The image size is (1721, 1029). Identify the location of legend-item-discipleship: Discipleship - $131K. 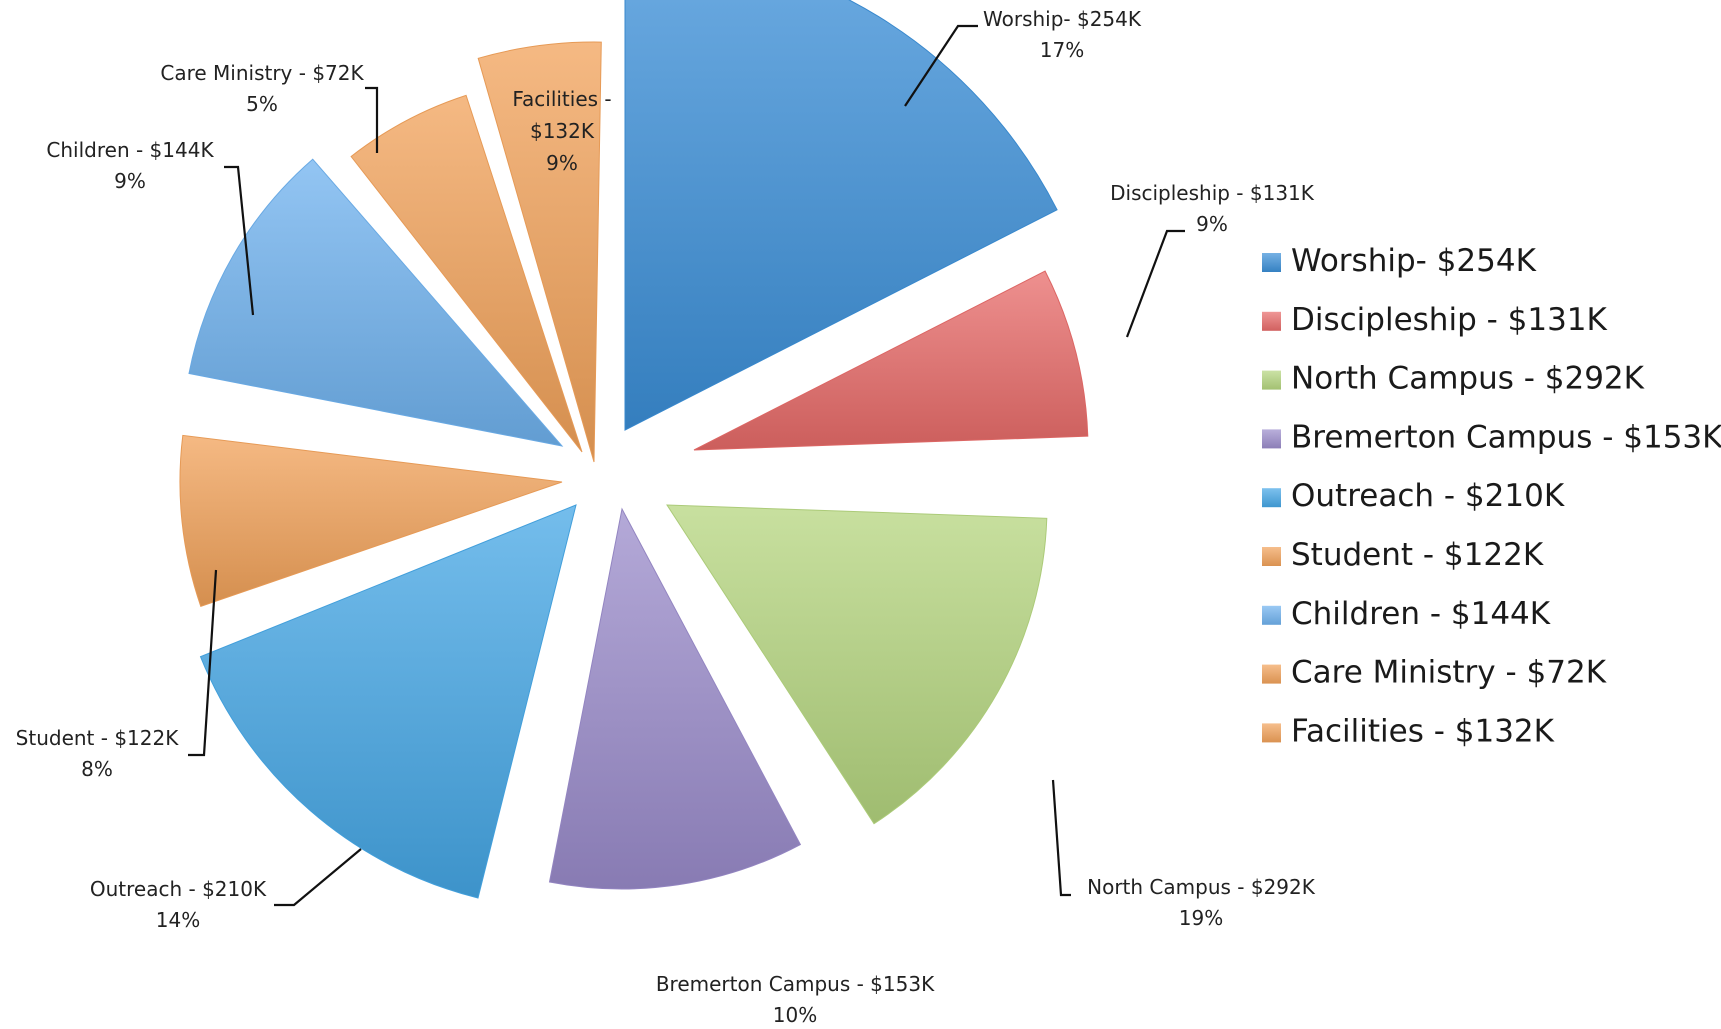
(1449, 320).